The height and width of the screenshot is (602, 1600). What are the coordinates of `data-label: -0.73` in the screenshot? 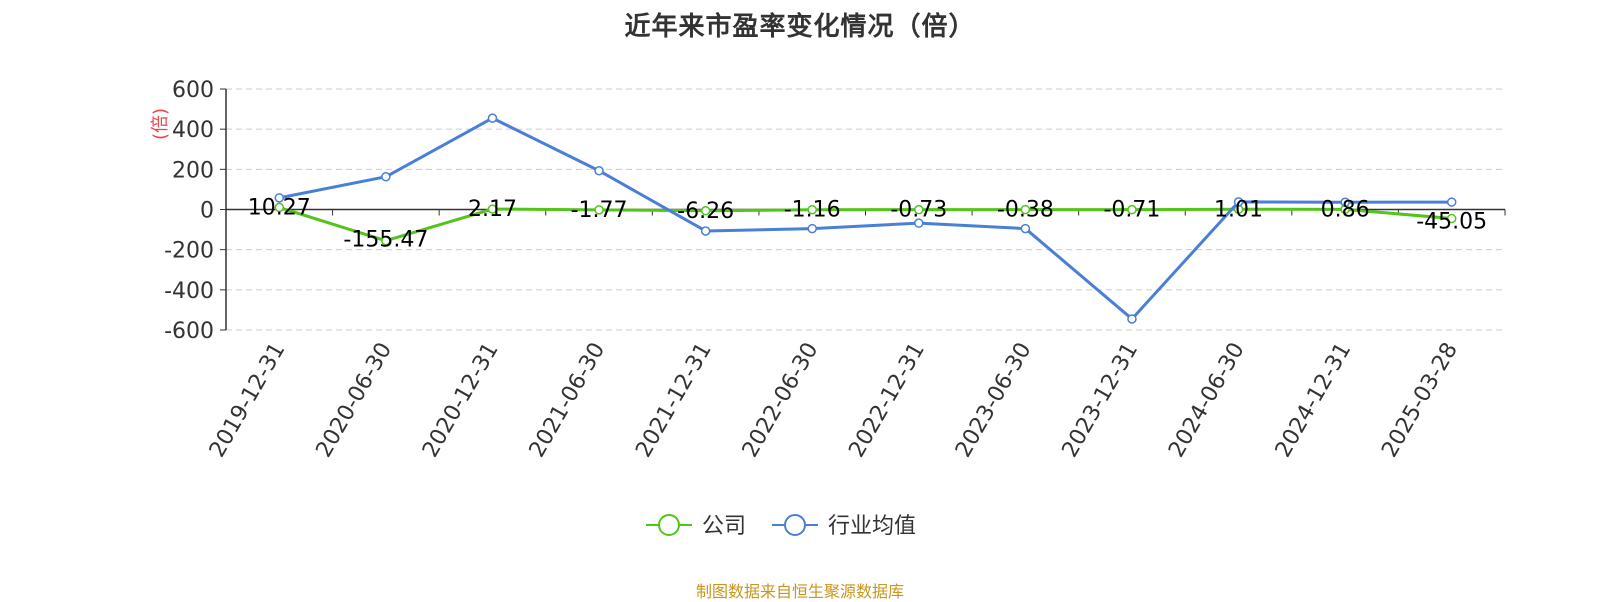 It's located at (918, 210).